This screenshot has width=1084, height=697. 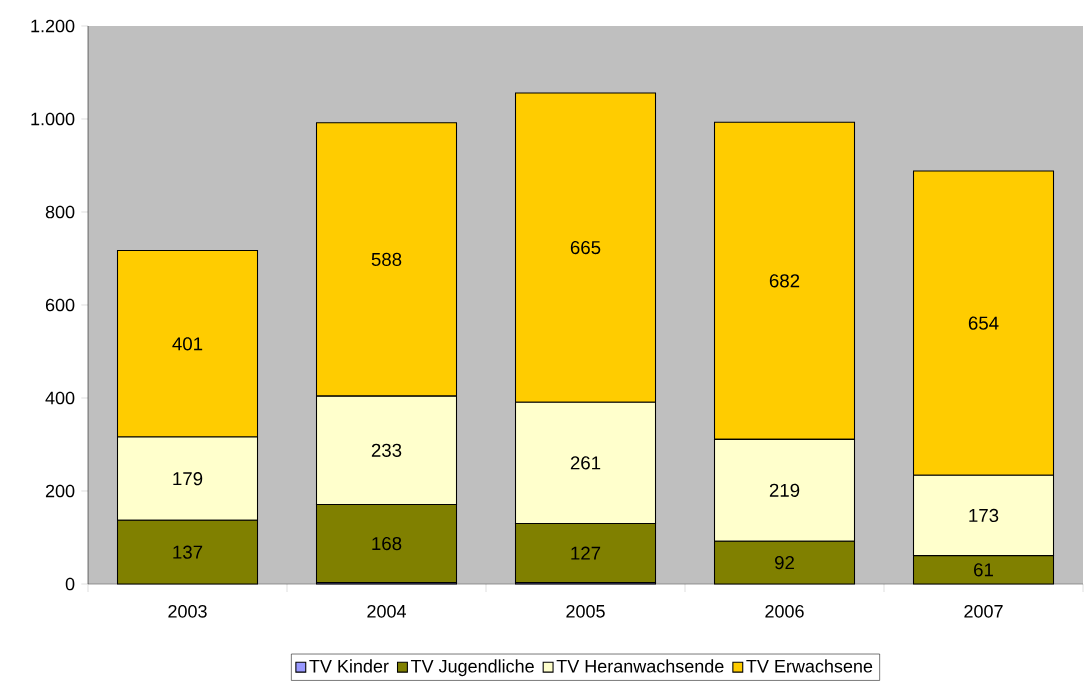 I want to click on data-label: 219, so click(x=784, y=490).